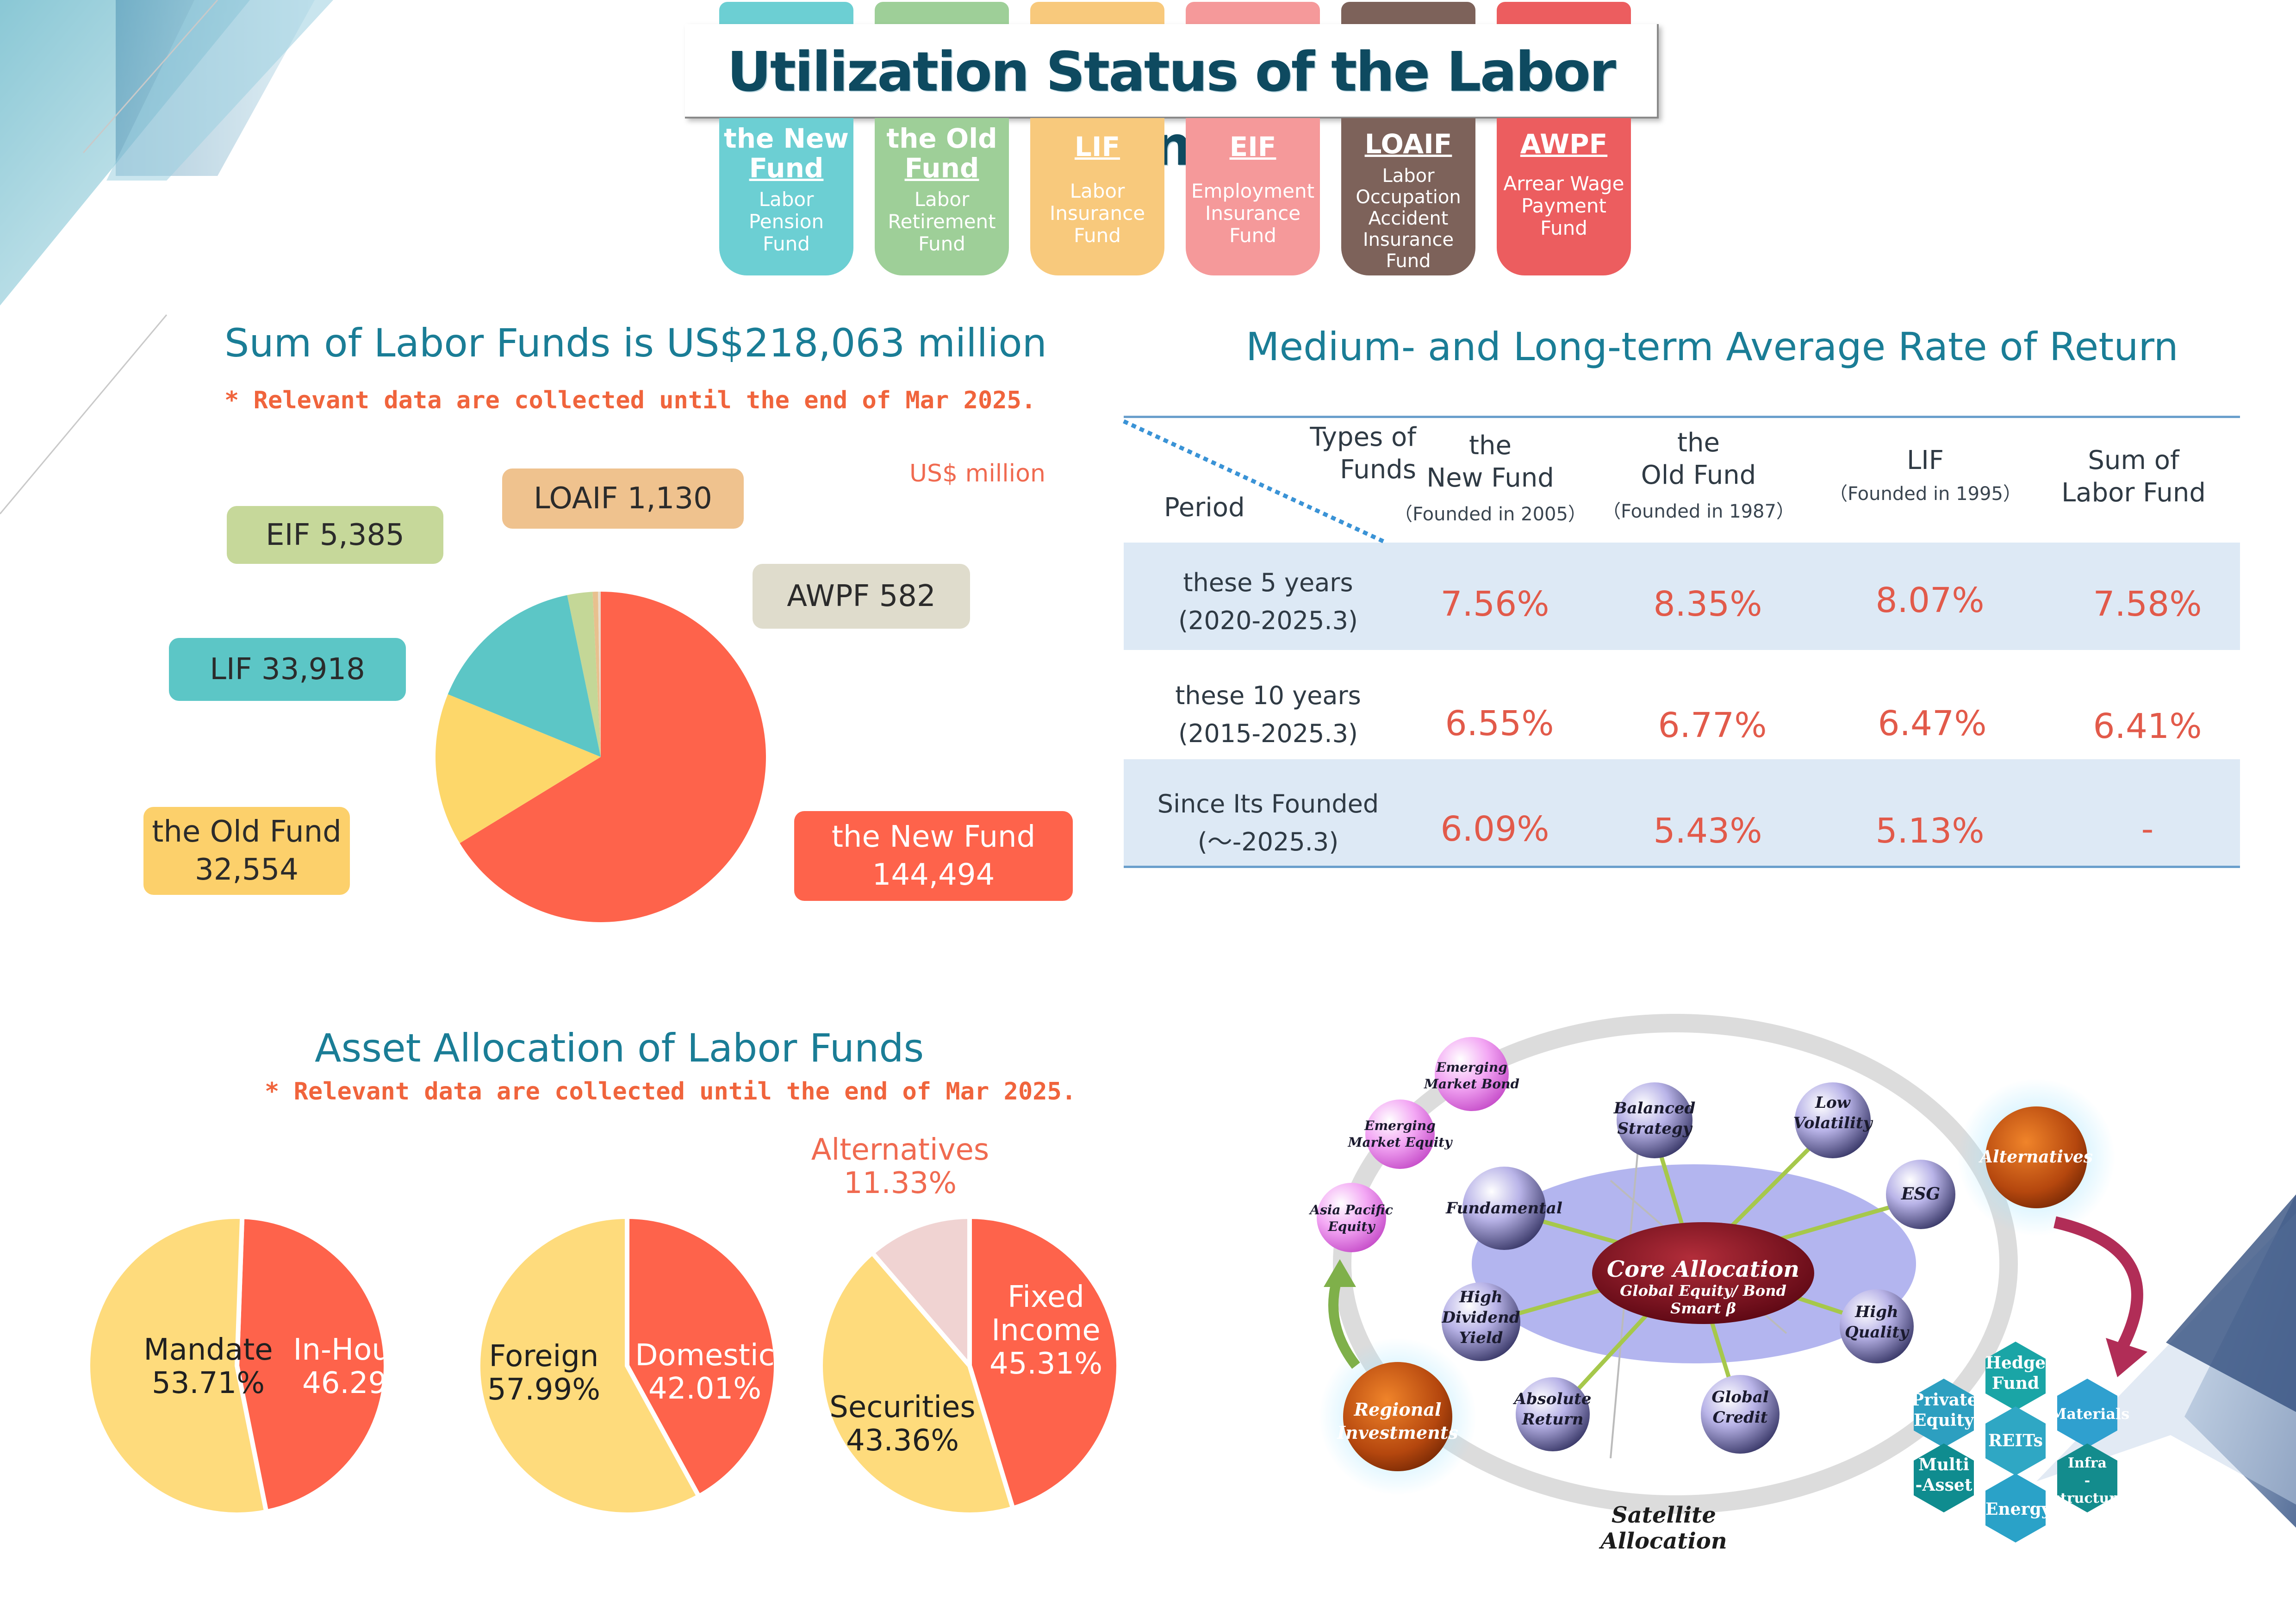 The image size is (2296, 1624). What do you see at coordinates (942, 13) in the screenshot?
I see `fund-tab-old` at bounding box center [942, 13].